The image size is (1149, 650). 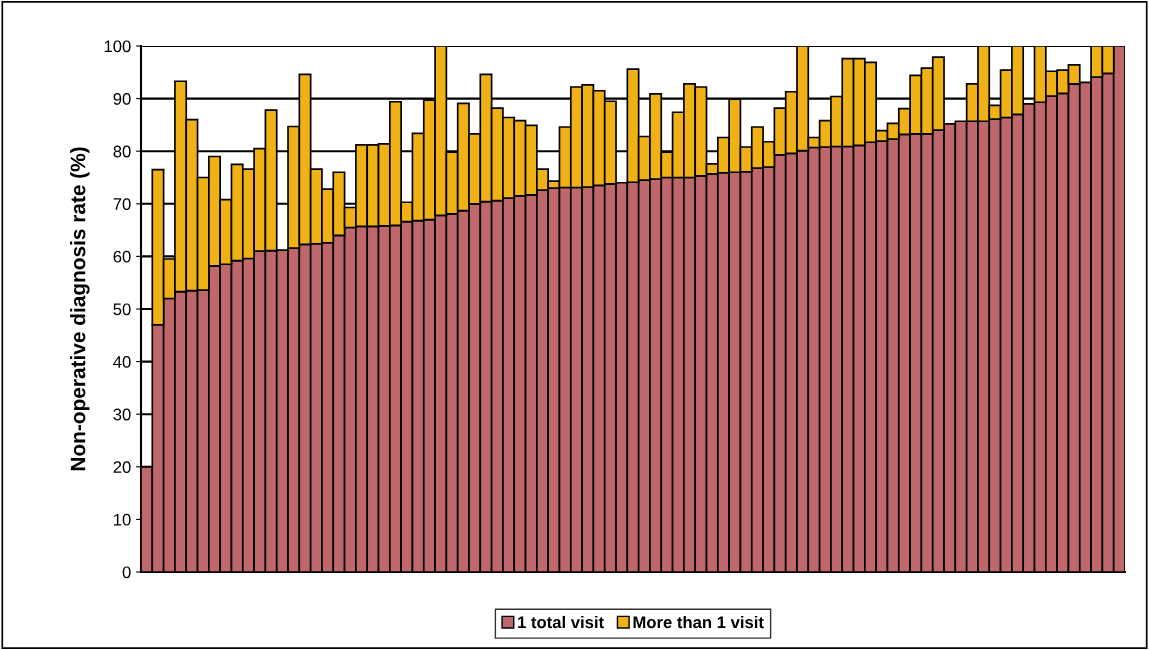 I want to click on y-tick-label: 60, so click(x=122, y=256).